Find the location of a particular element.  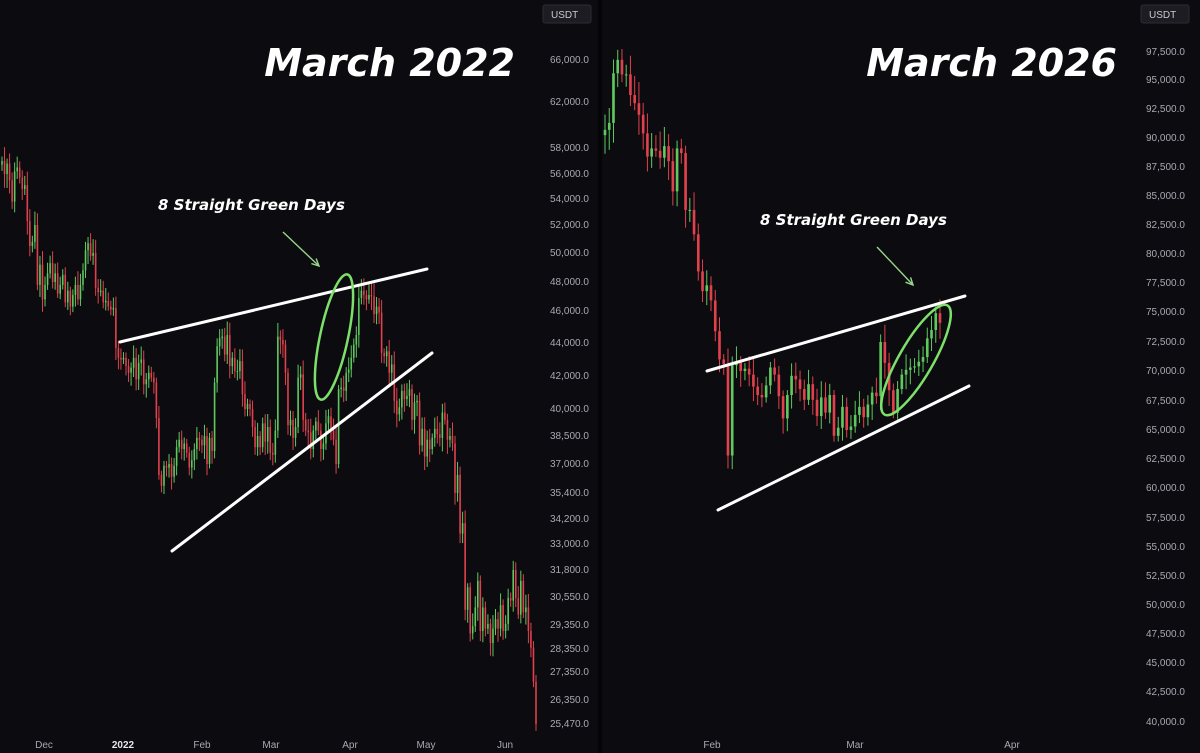

green-days-highlight is located at coordinates (334, 337).